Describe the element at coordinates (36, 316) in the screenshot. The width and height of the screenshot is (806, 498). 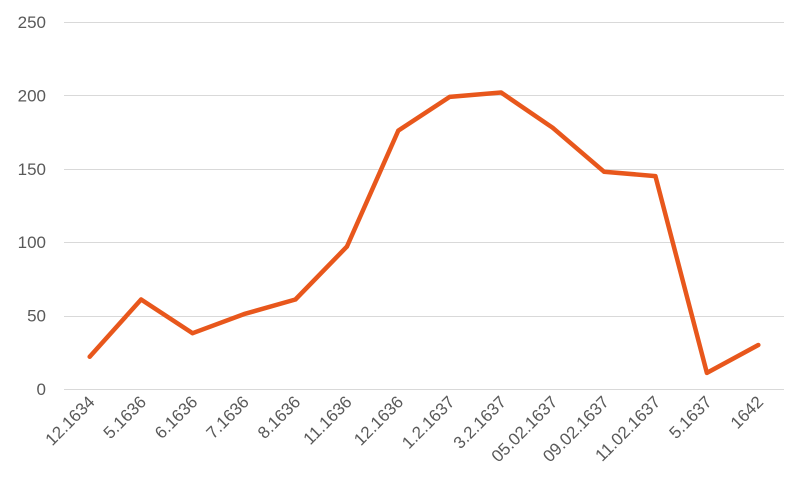
I see `y-tick-label: 50` at that location.